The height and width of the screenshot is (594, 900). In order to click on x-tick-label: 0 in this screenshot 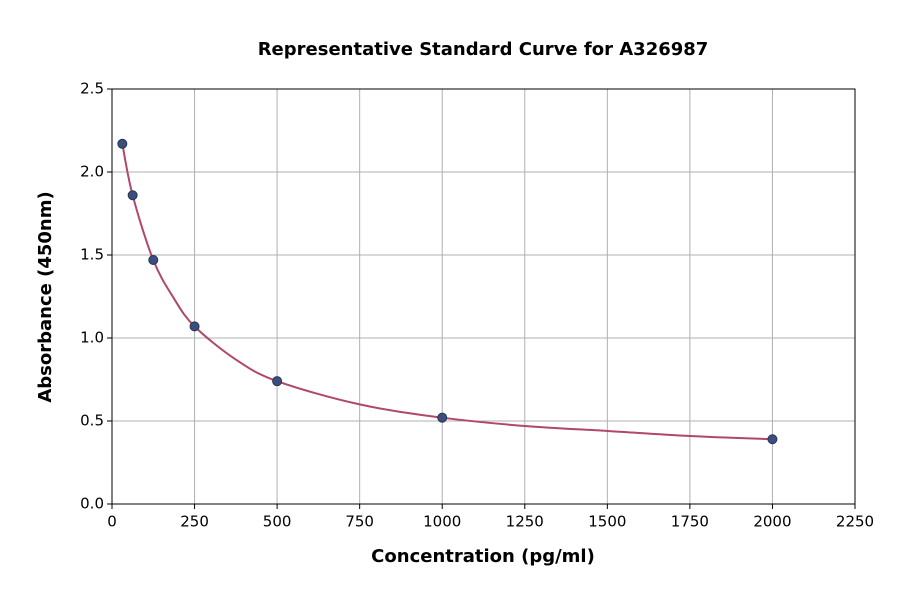, I will do `click(112, 522)`.